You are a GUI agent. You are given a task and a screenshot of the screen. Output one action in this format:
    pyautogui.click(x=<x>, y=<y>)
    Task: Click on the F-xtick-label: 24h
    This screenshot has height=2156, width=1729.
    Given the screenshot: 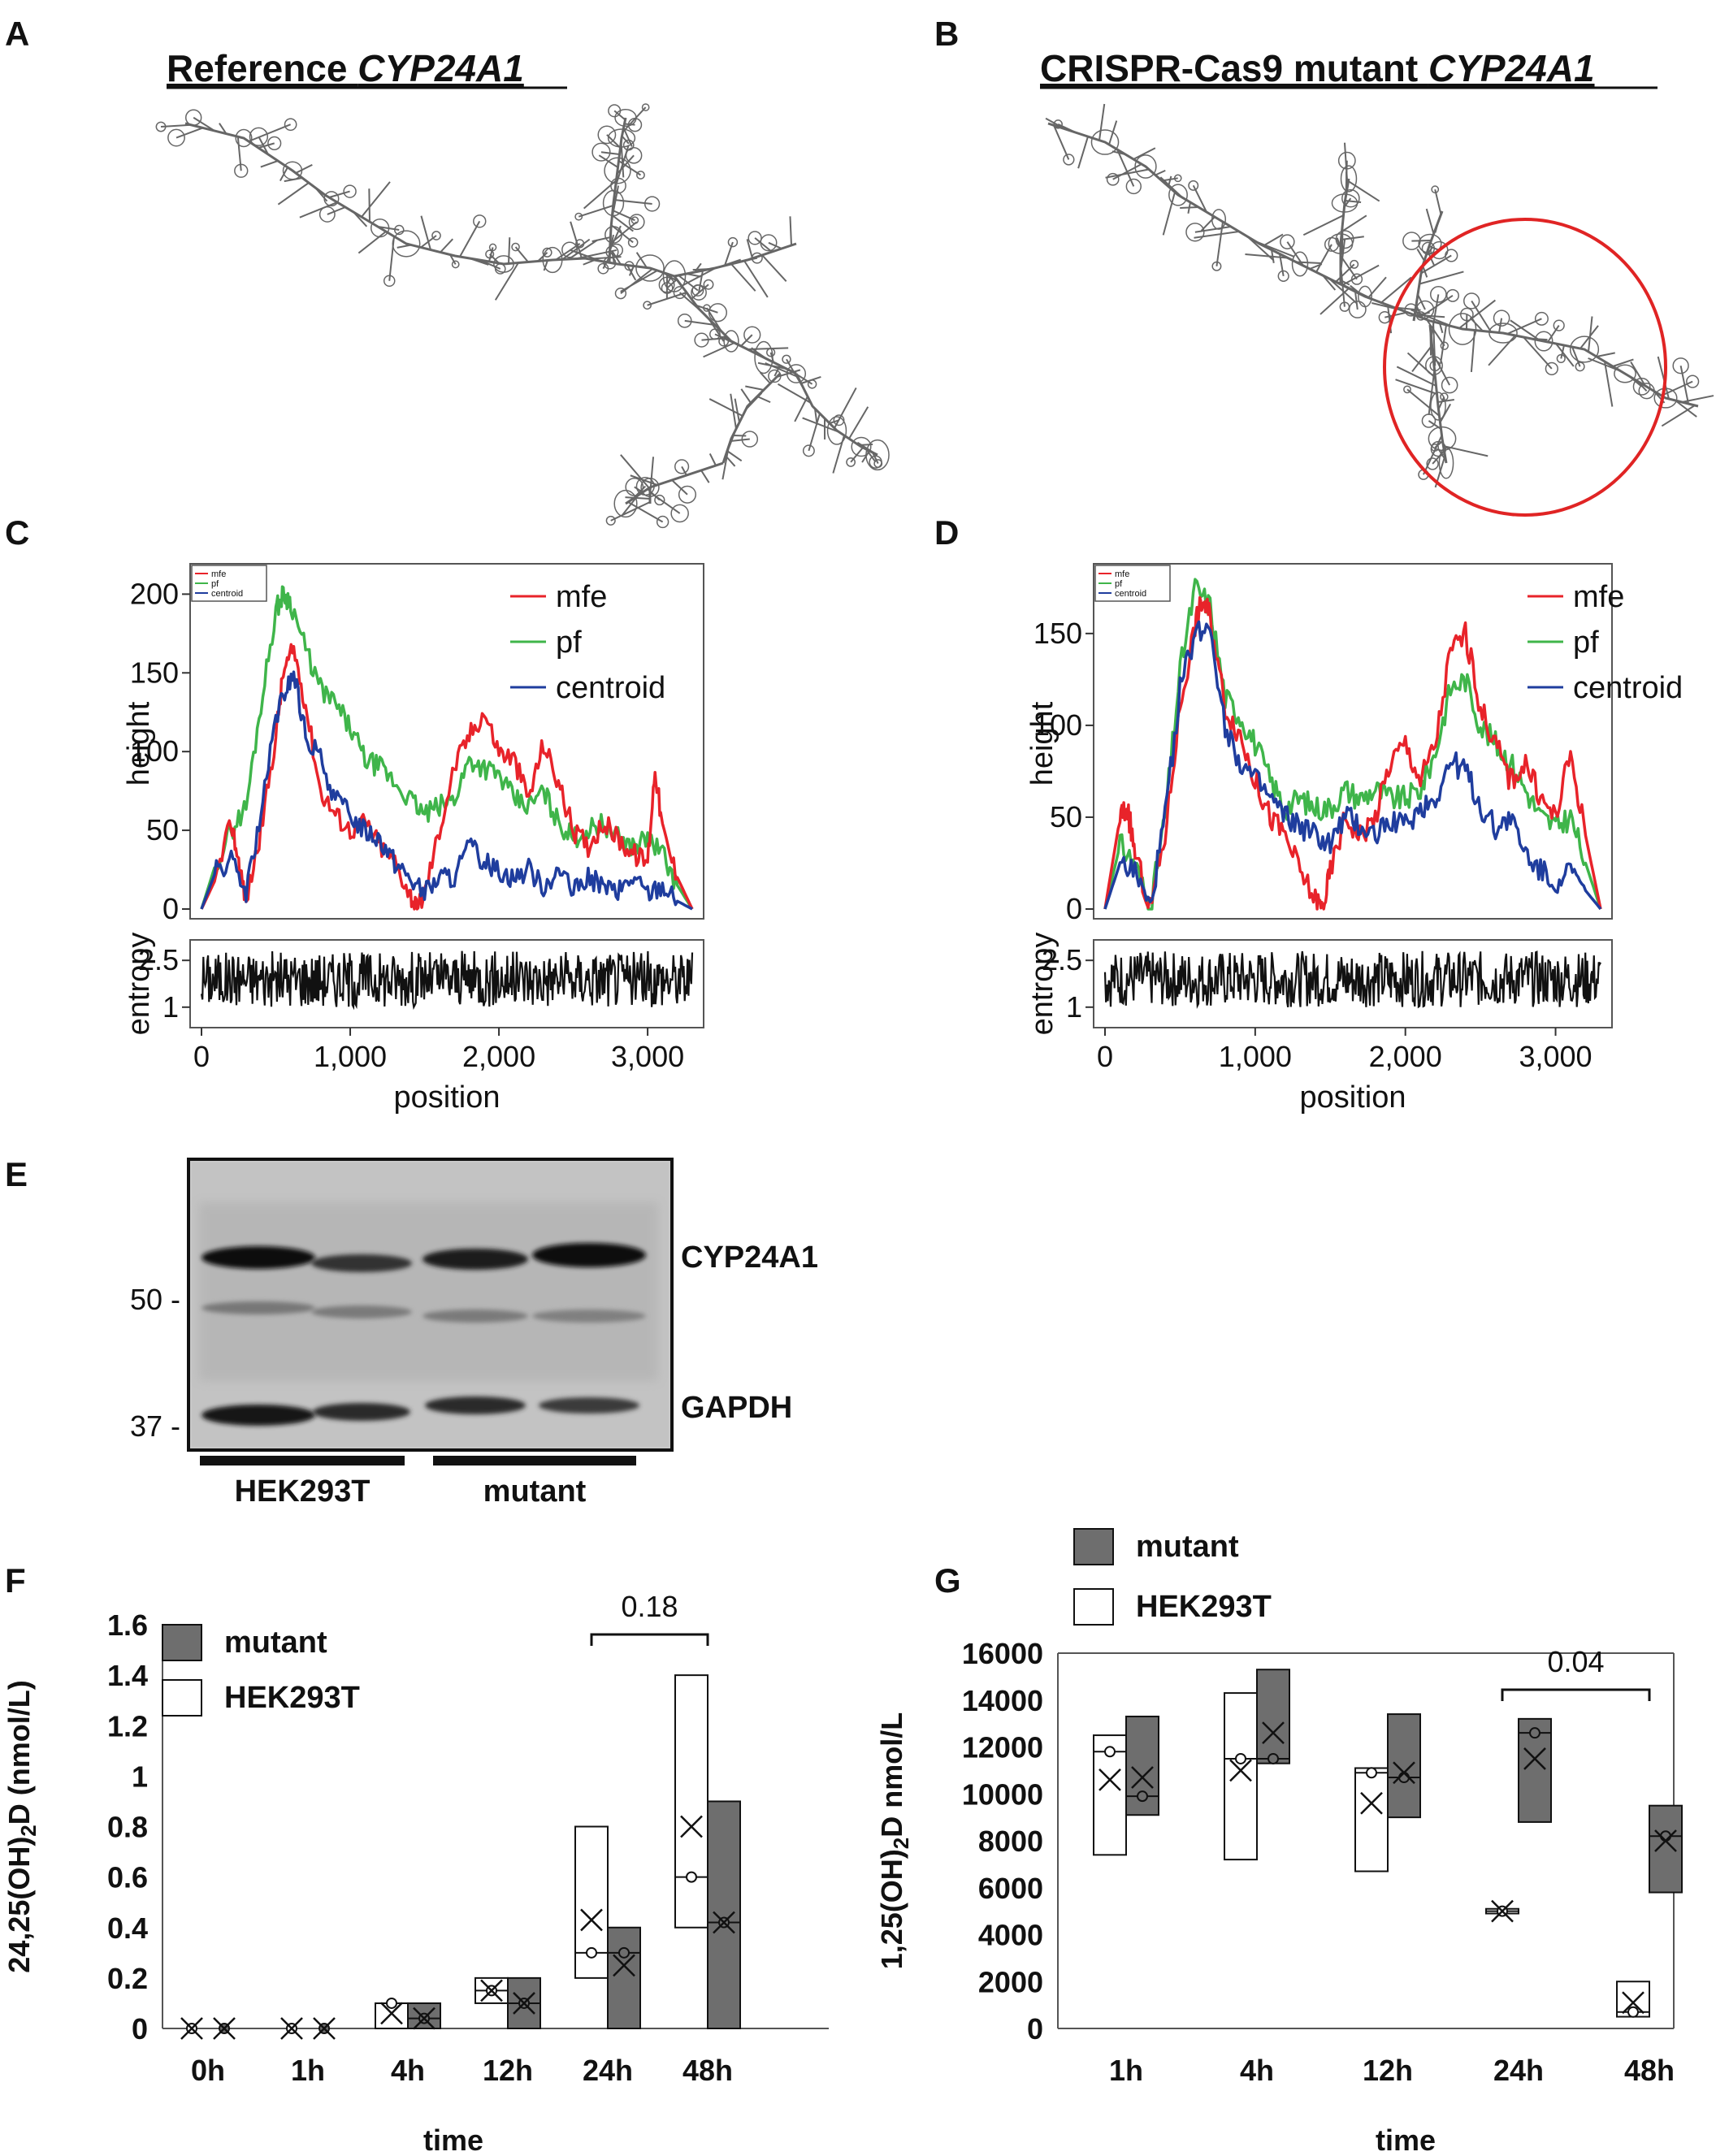 What is the action you would take?
    pyautogui.click(x=608, y=2070)
    